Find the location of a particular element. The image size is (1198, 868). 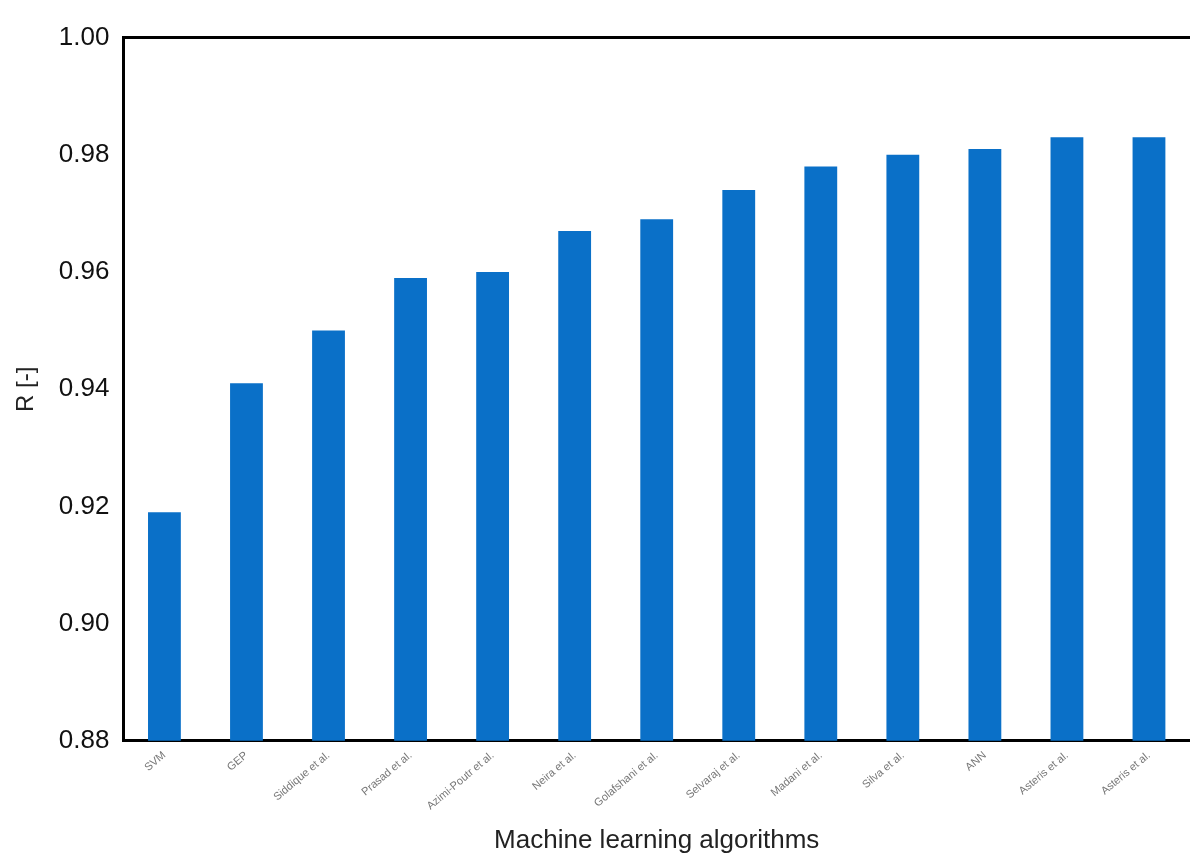

y-tick-label: 1.00 is located at coordinates (84, 35).